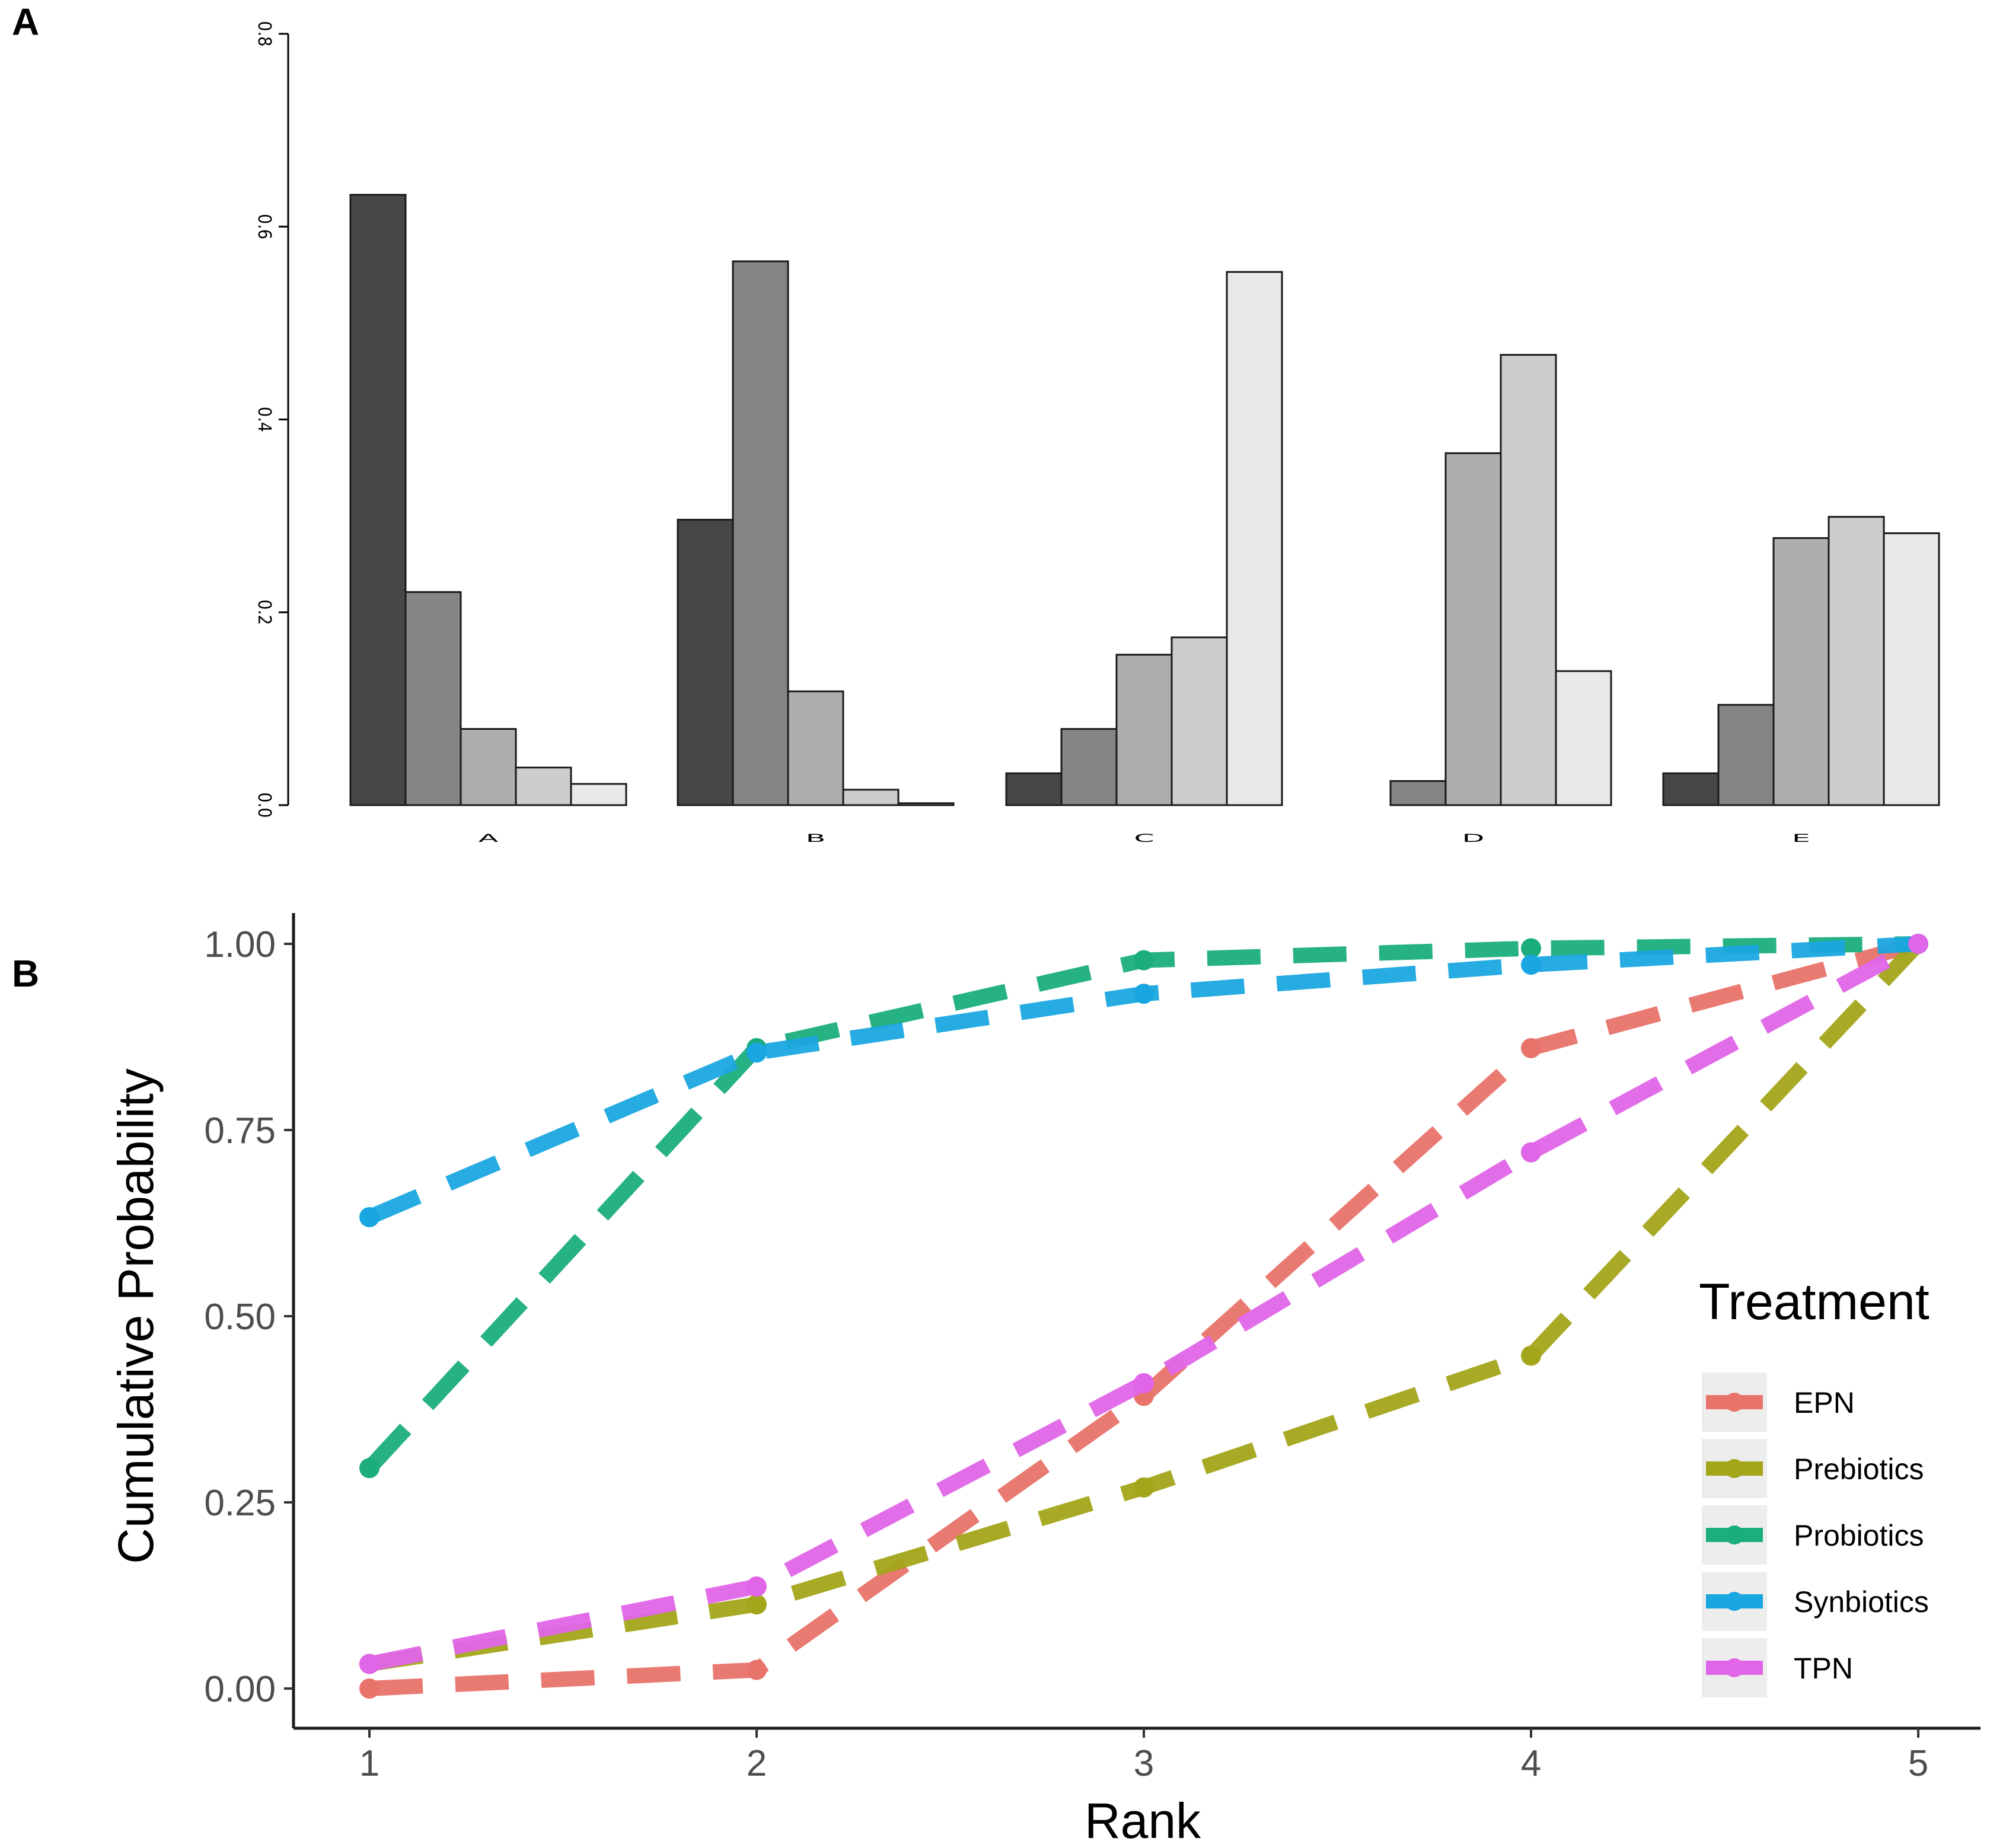 The width and height of the screenshot is (2006, 1848). Describe the element at coordinates (1473, 839) in the screenshot. I see `x-tick-label-a: D` at that location.